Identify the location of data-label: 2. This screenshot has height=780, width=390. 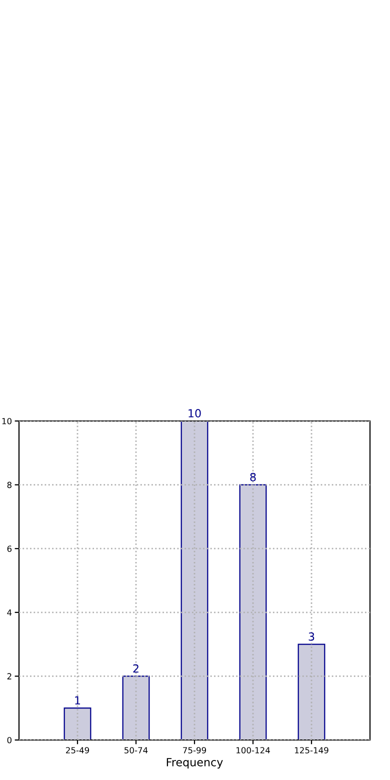
(135, 668).